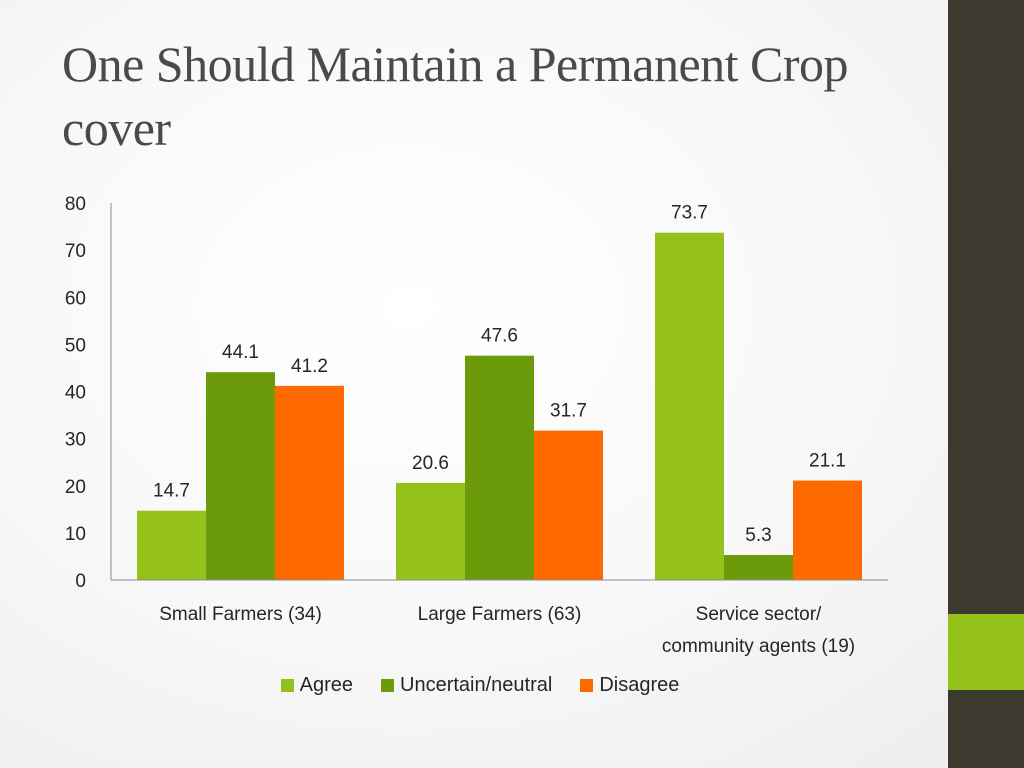  What do you see at coordinates (75, 487) in the screenshot?
I see `y-tick-label: 20` at bounding box center [75, 487].